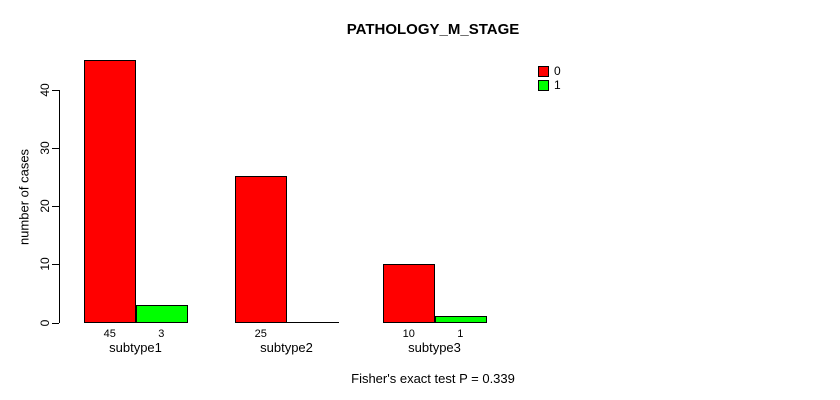  Describe the element at coordinates (45, 206) in the screenshot. I see `y-tick-label: 20` at that location.